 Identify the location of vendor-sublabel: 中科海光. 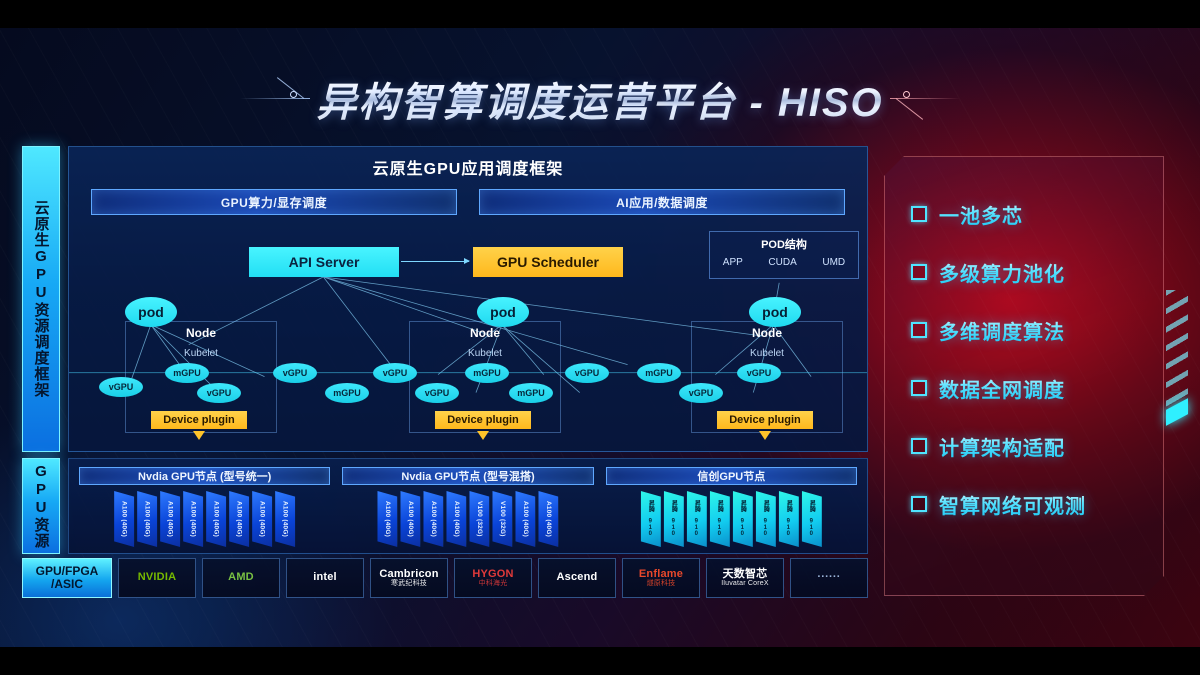
(493, 584).